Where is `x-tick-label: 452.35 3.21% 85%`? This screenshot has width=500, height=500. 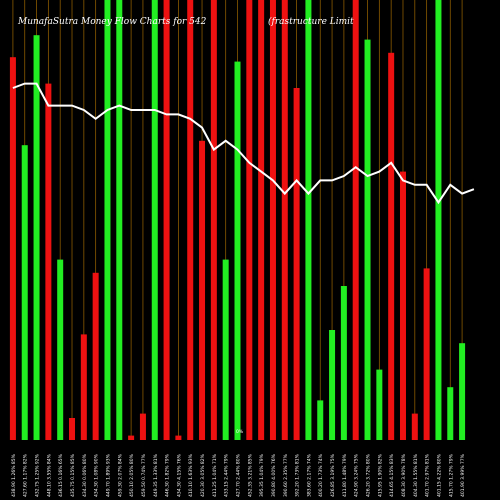 x-tick-label: 452.35 3.21% 85% is located at coordinates (250, 475).